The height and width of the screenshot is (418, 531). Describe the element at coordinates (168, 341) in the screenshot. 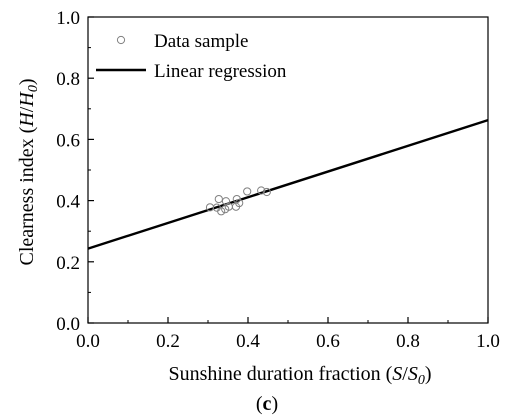

I see `x-tick-label: 0.2` at that location.